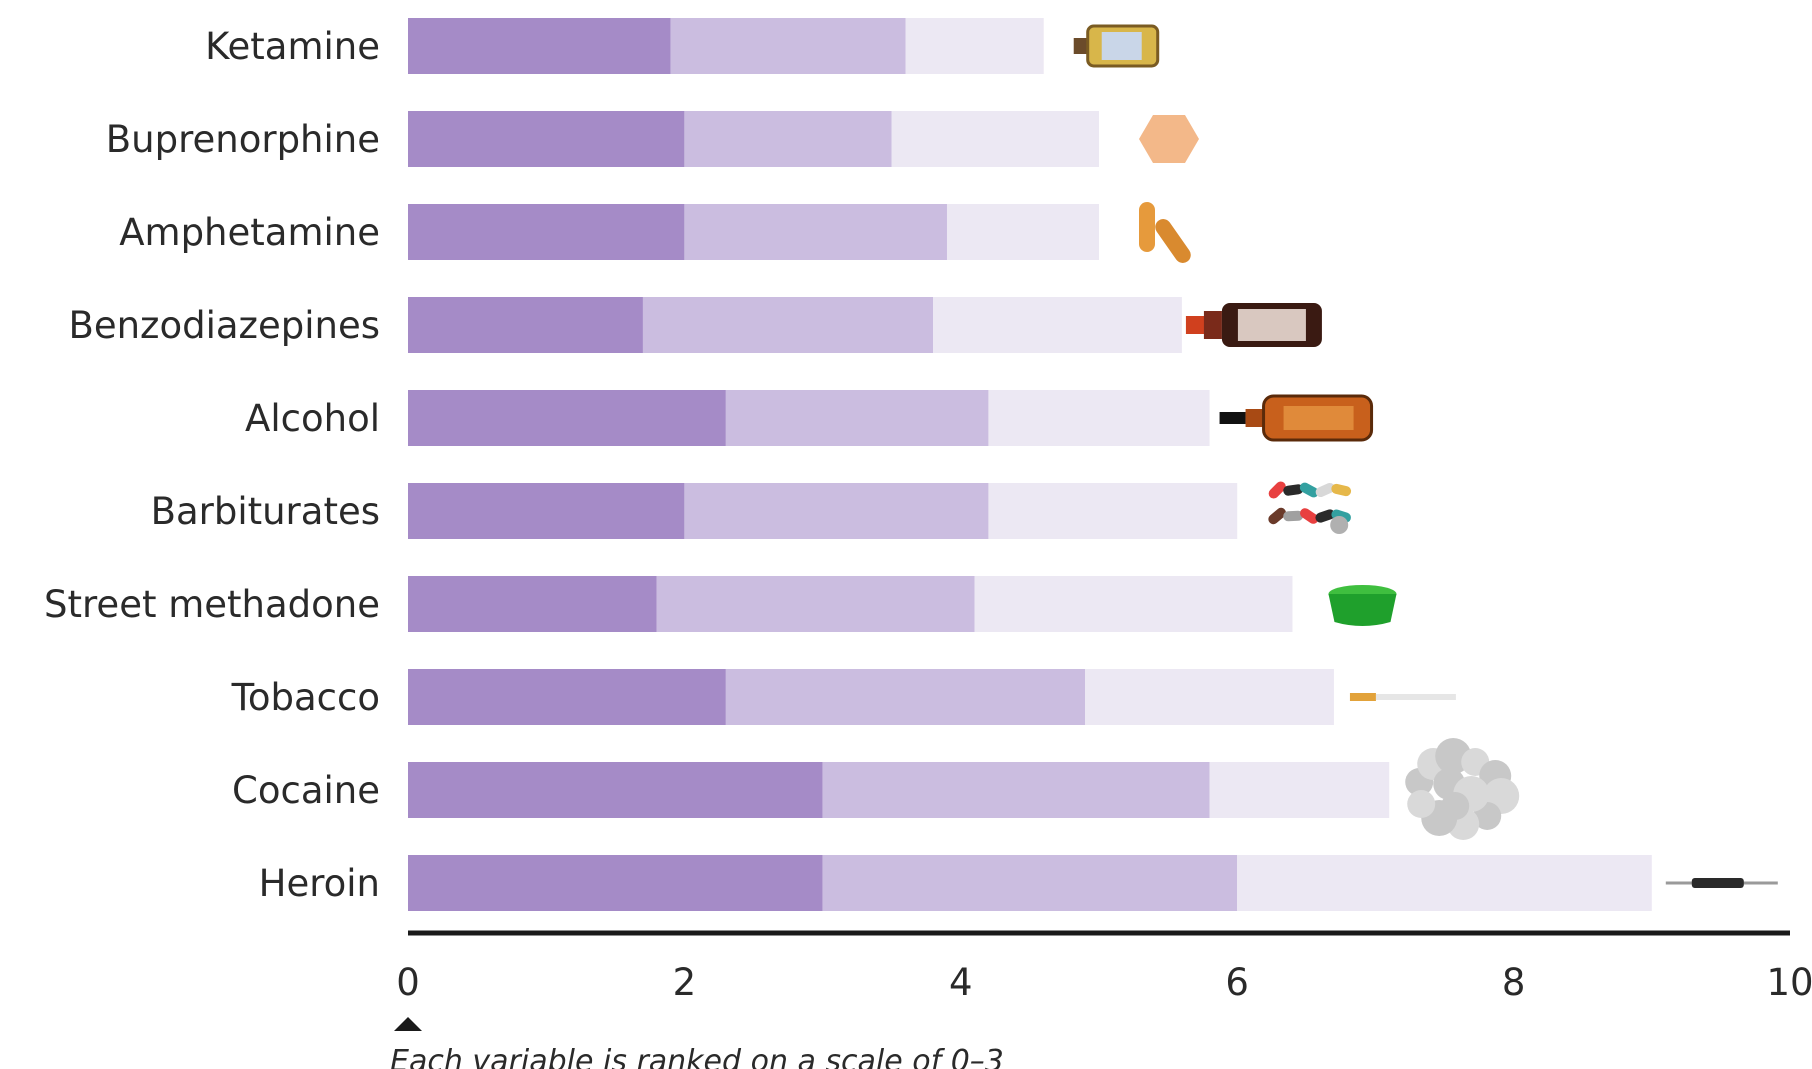 This screenshot has height=1069, width=1812. I want to click on capsule-icon, so click(1165, 232).